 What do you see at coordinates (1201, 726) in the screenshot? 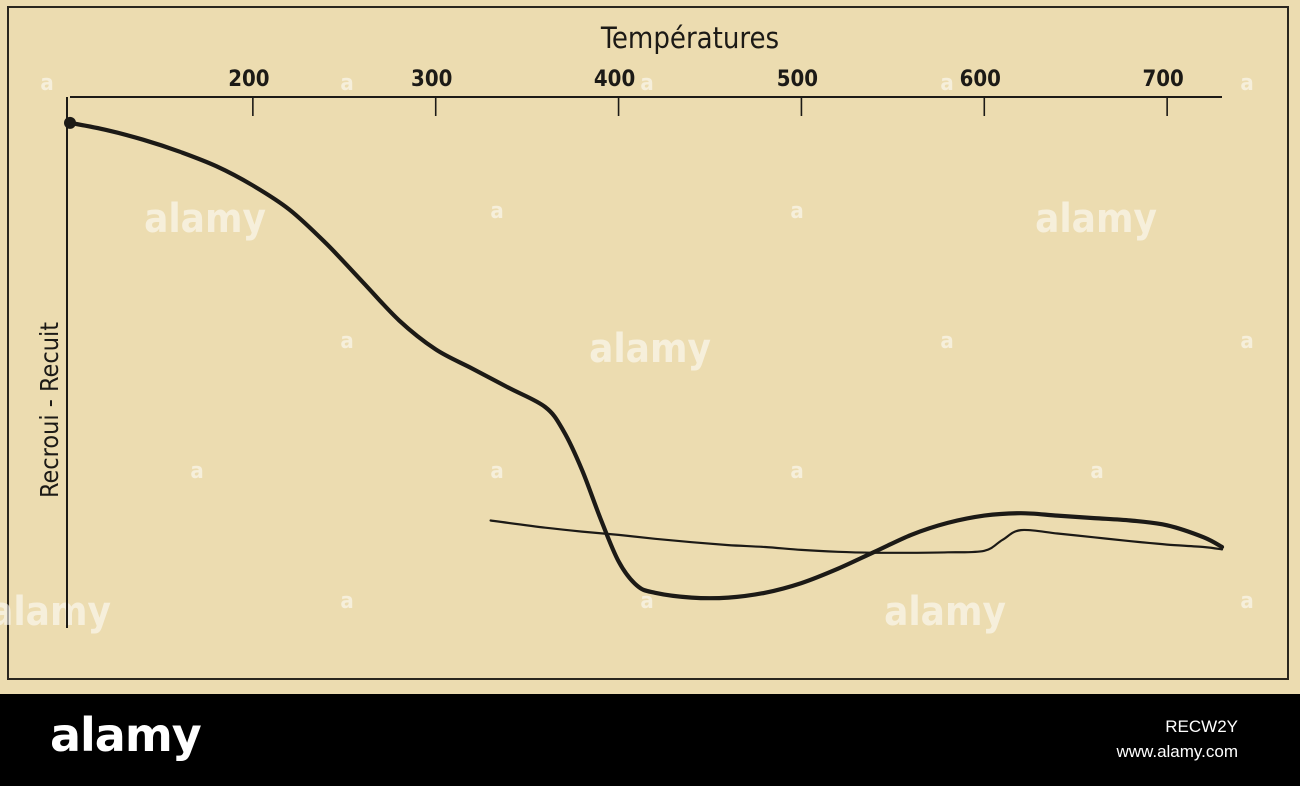
I see `image-id: RECW2Y` at bounding box center [1201, 726].